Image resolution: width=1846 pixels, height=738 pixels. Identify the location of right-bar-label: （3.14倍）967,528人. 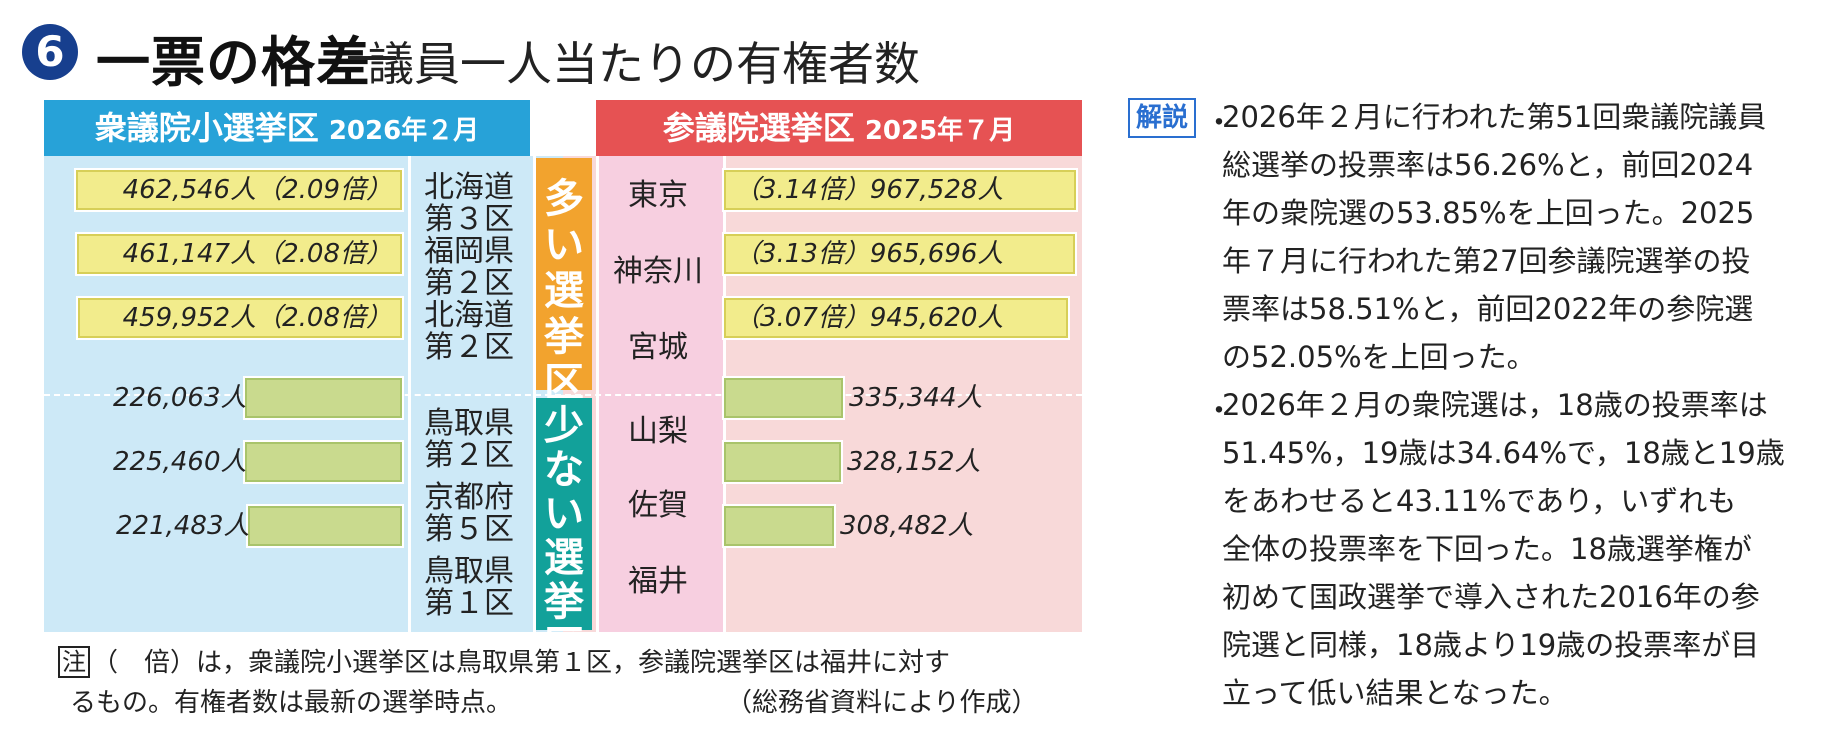
(869, 190).